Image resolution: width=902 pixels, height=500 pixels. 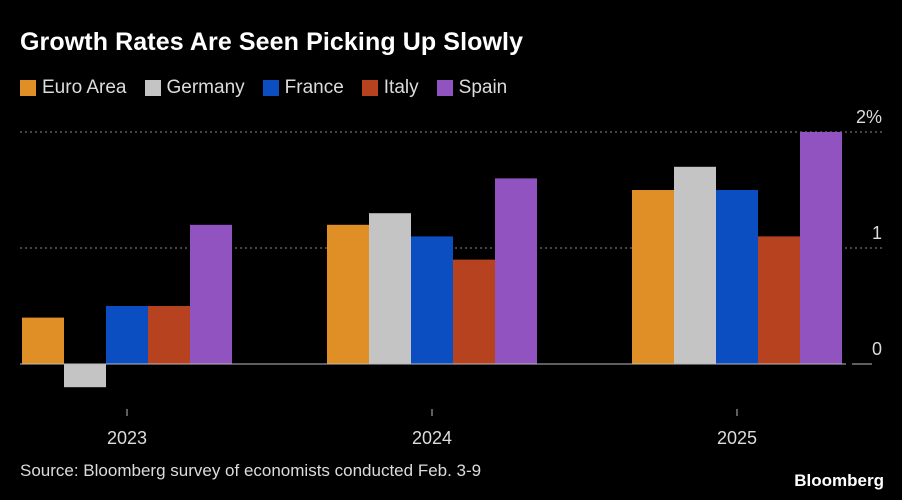 I want to click on y-tick-label-1: 1, so click(x=877, y=233).